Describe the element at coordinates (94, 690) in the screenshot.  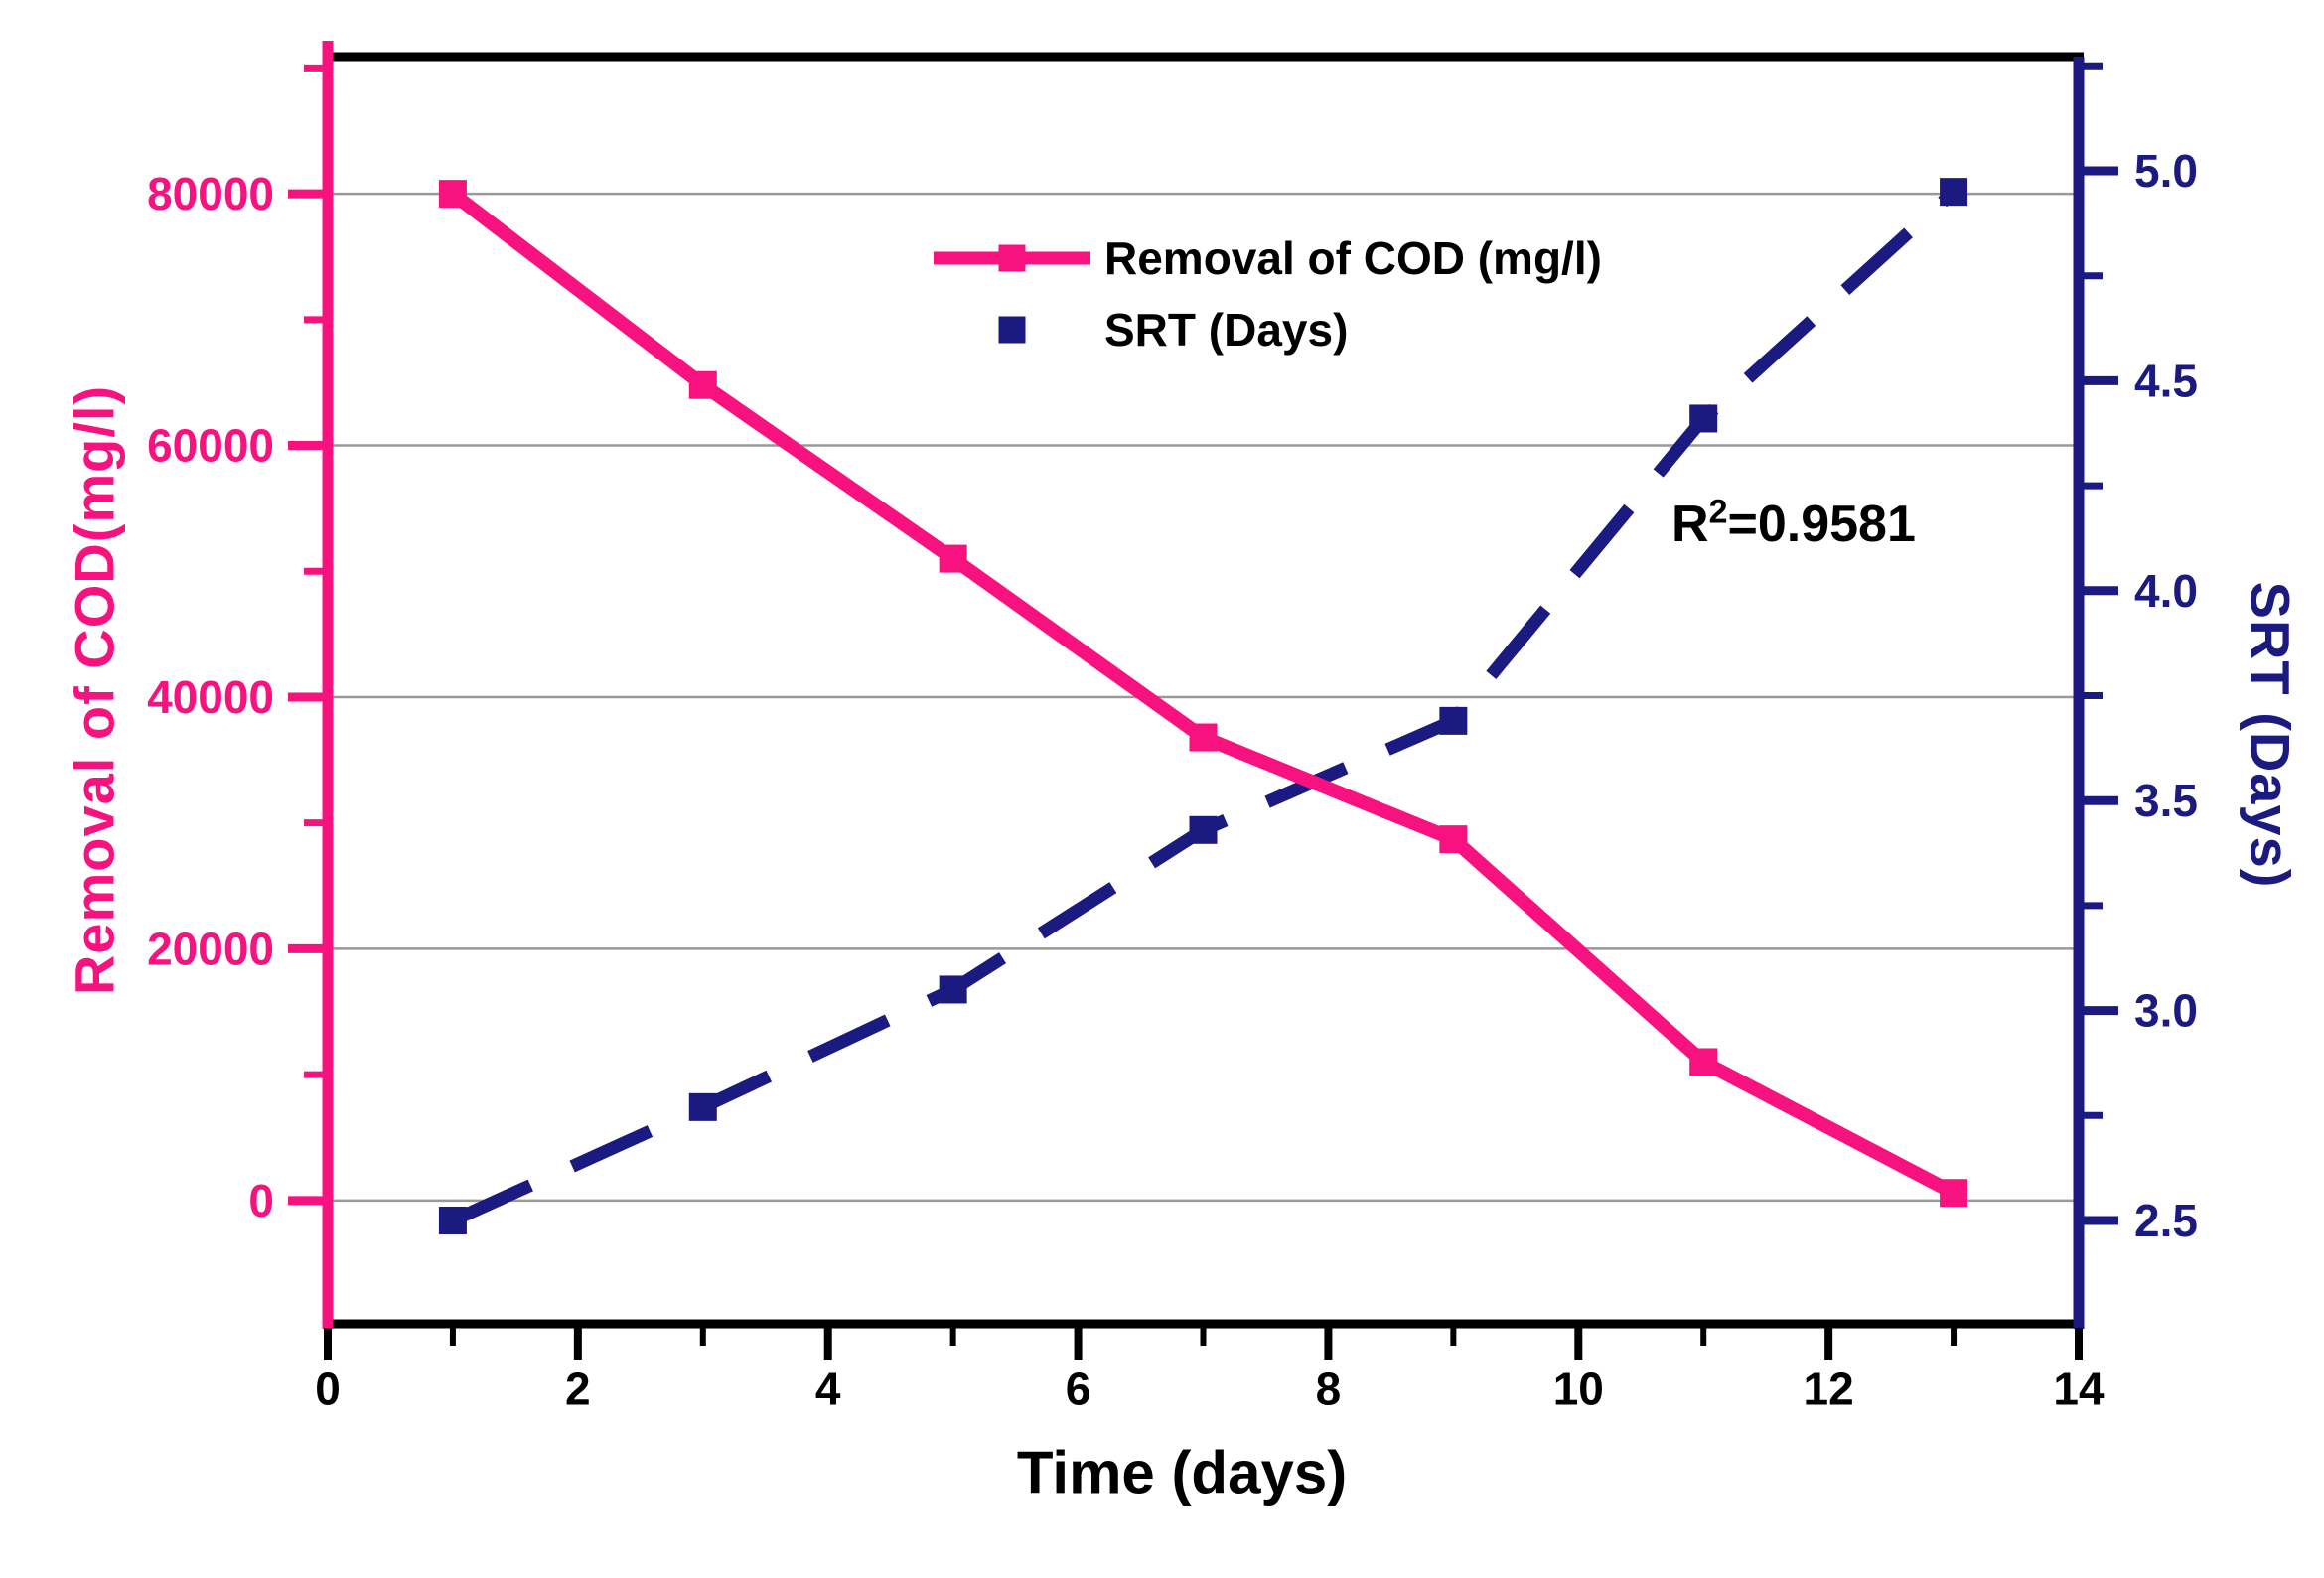
I see `left-axis-title: Removal of COD(mg/l)` at that location.